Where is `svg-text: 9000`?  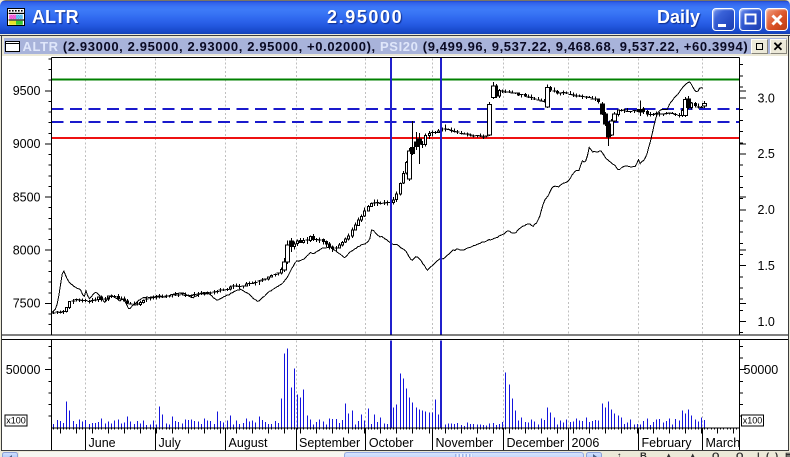
svg-text: 9000 is located at coordinates (27, 144).